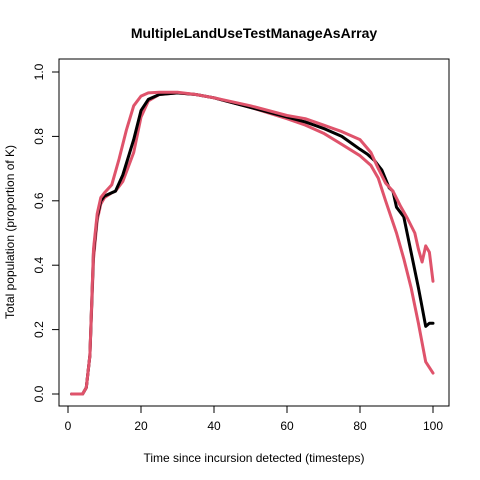  I want to click on y-tick-label: 0.6, so click(39, 200).